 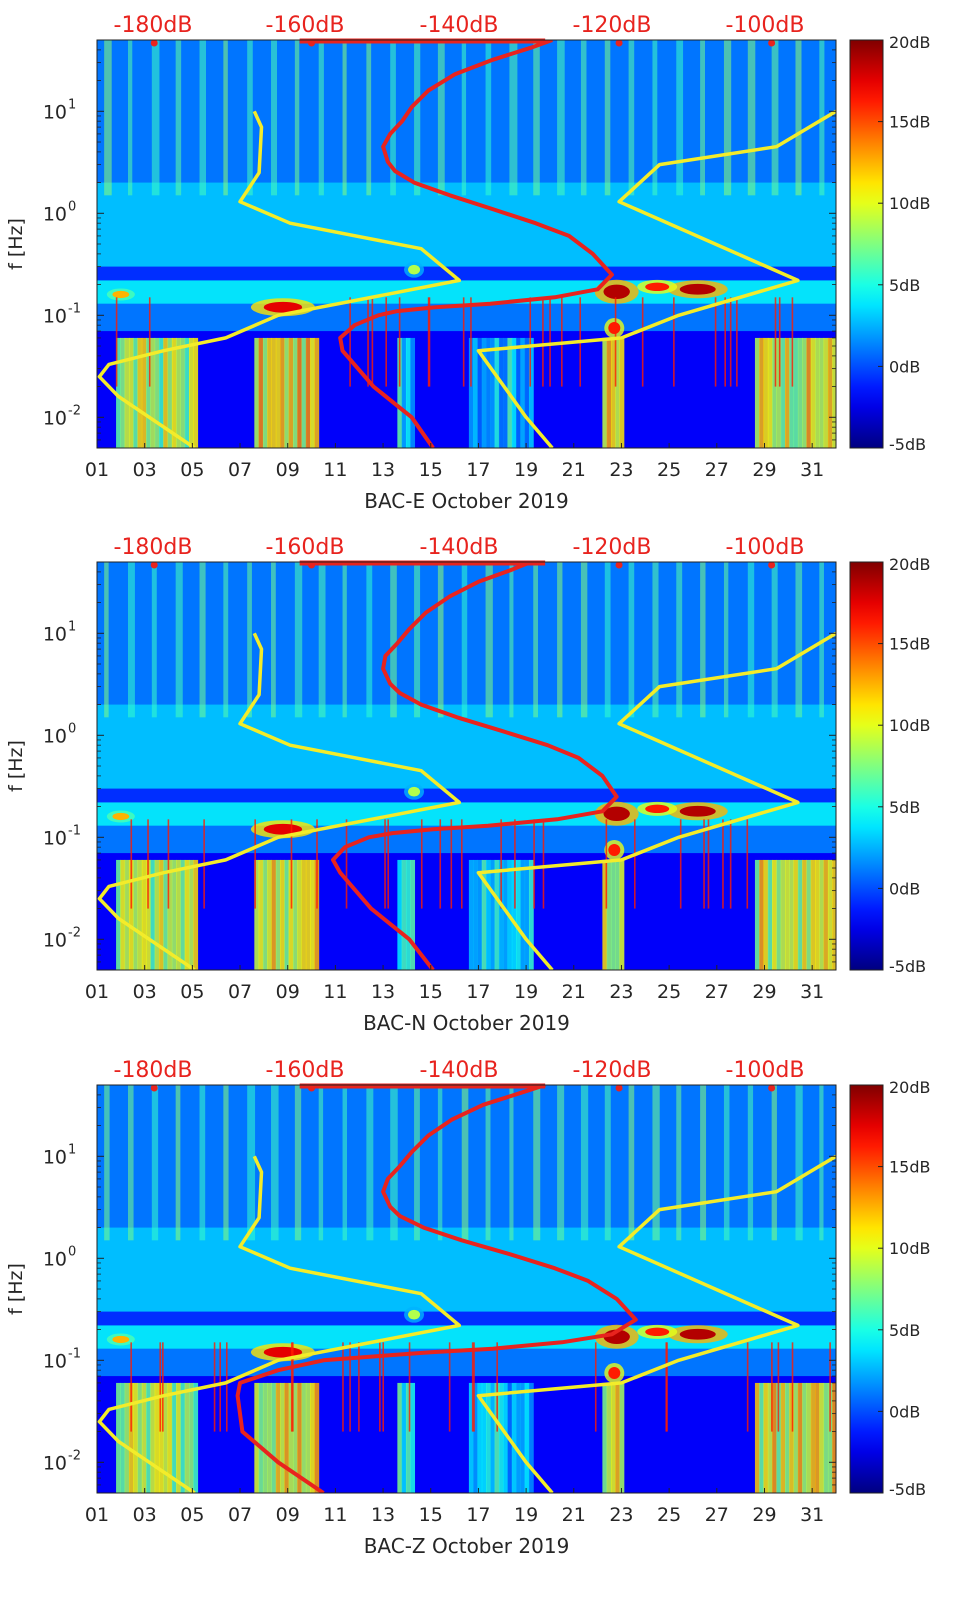 What do you see at coordinates (466, 501) in the screenshot?
I see `x-axis-label: BAC-E October 2019` at bounding box center [466, 501].